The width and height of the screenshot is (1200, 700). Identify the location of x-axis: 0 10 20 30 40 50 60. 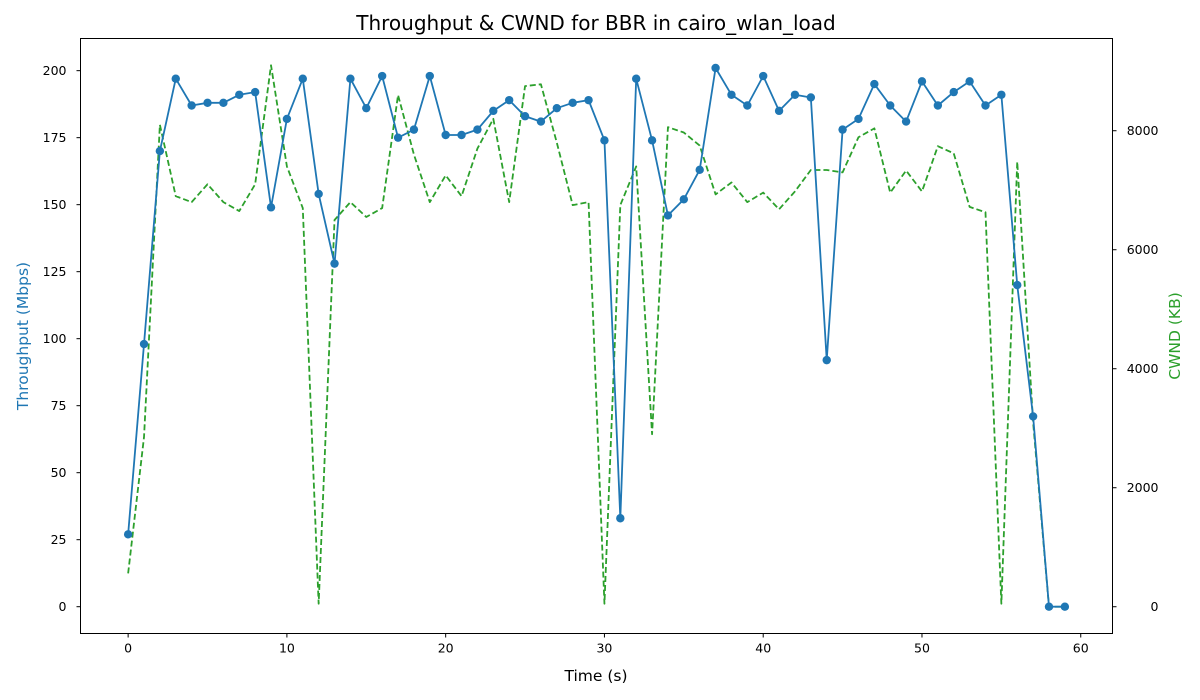
(606, 644).